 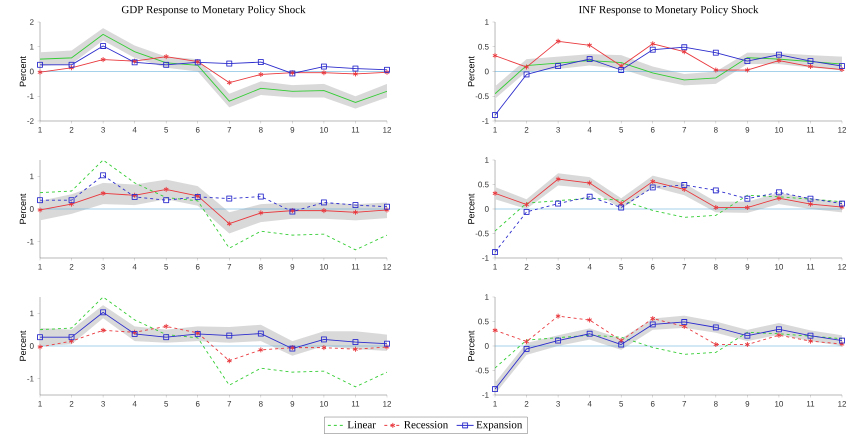 I want to click on chart-title: INF Response to Monetary Policy Shock, so click(x=668, y=11).